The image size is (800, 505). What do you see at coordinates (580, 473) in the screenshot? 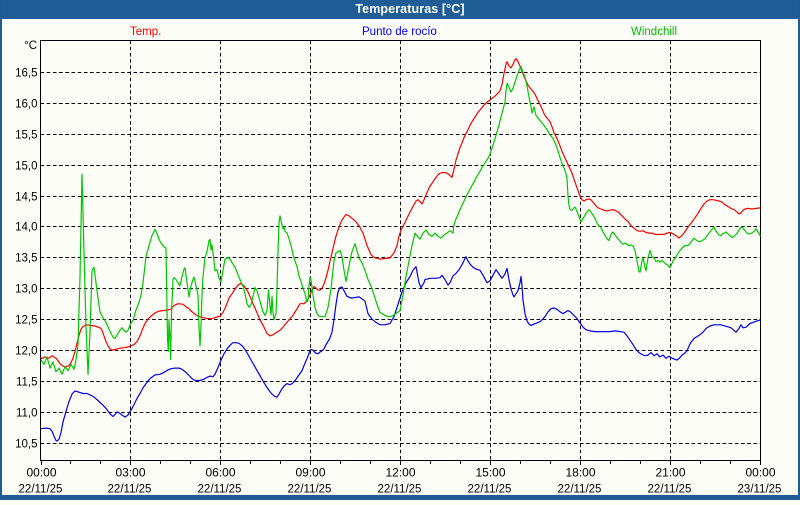
I see `svg-text: 18:00` at bounding box center [580, 473].